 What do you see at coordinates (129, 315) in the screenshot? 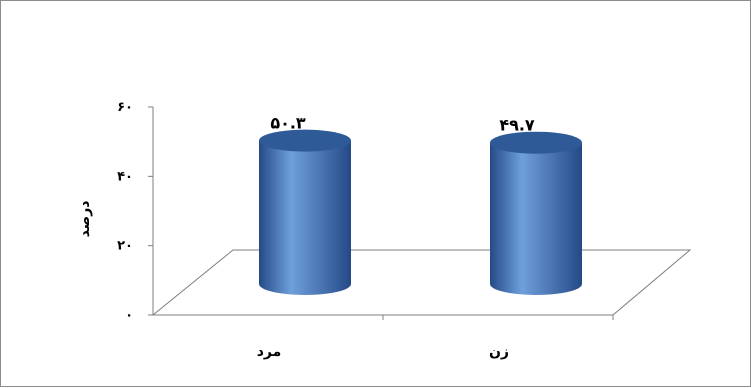
I see `y-tick-label: ۰` at bounding box center [129, 315].